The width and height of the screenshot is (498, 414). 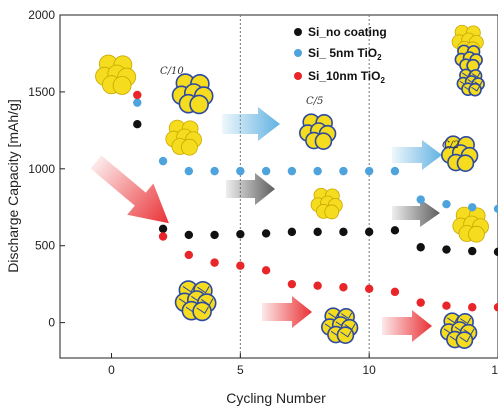 I want to click on legend: Si_no coating Si_ 5nm TiO2 Si_10nm TiO2, so click(x=340, y=55).